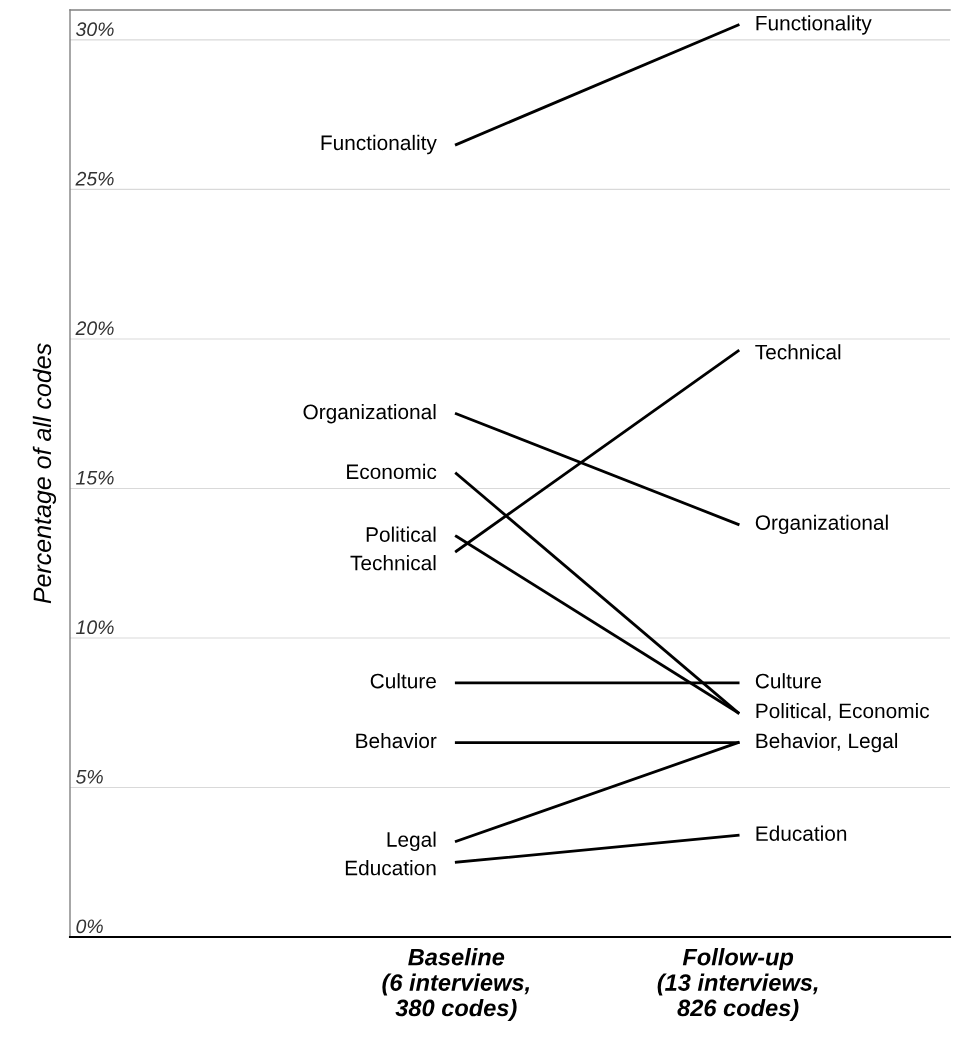 This screenshot has height=1044, width=963. What do you see at coordinates (94, 328) in the screenshot?
I see `y-tick-label: 20%` at bounding box center [94, 328].